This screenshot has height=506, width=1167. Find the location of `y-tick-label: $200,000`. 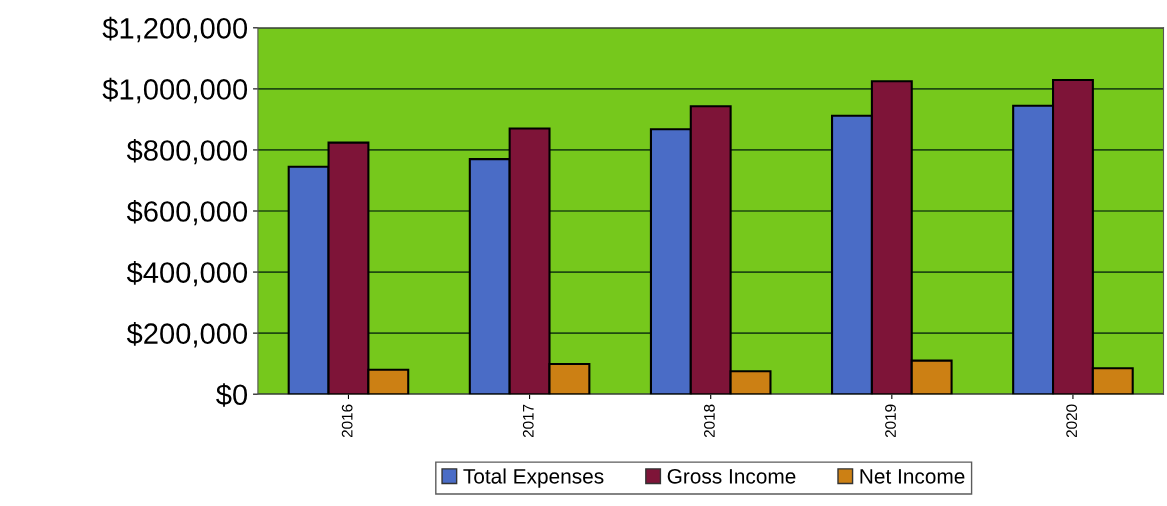

y-tick-label: $200,000 is located at coordinates (187, 335).